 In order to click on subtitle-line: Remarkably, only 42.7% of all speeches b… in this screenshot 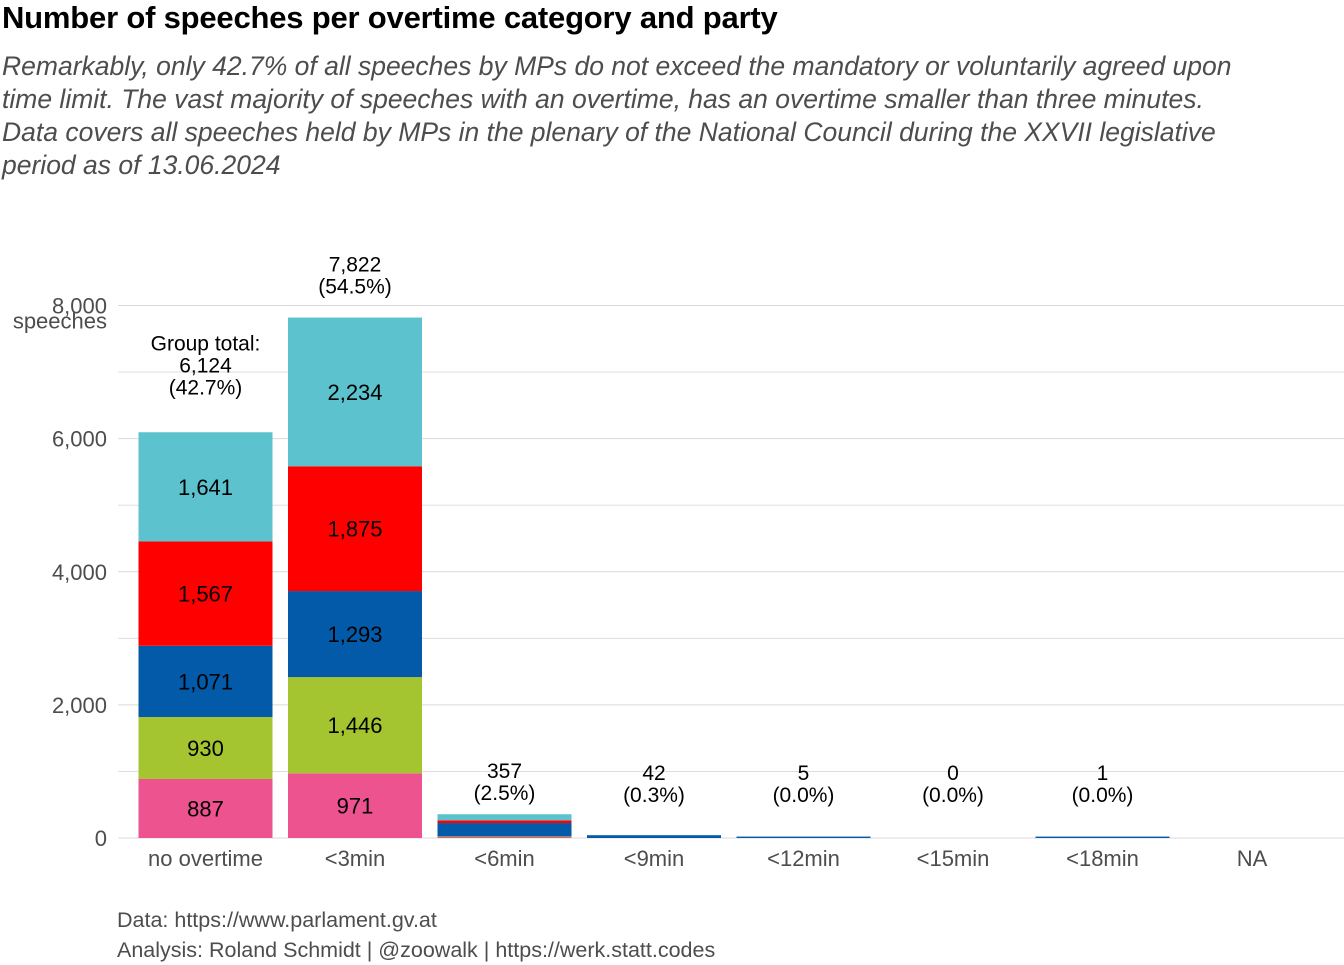, I will do `click(617, 66)`.